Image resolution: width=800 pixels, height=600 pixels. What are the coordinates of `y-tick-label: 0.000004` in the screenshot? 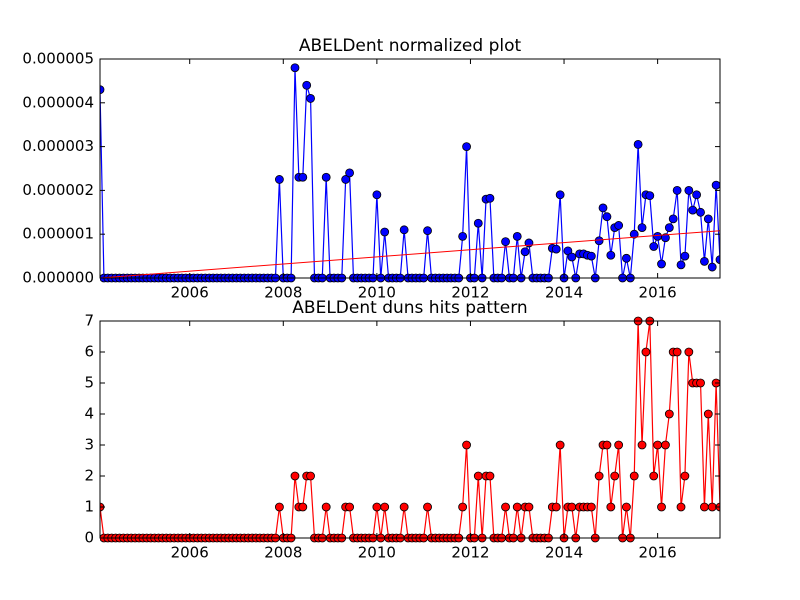 It's located at (58, 102).